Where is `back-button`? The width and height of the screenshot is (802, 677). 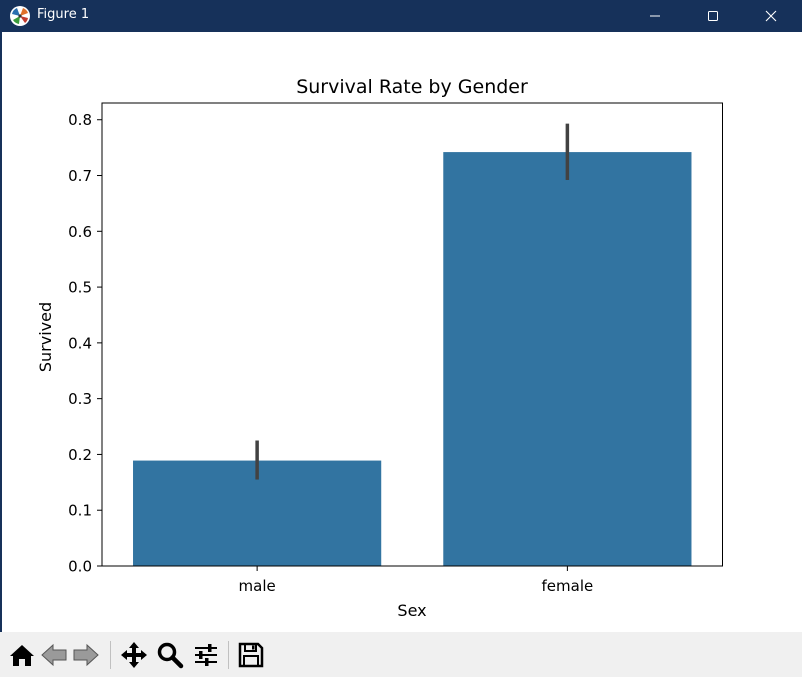
back-button is located at coordinates (54, 655).